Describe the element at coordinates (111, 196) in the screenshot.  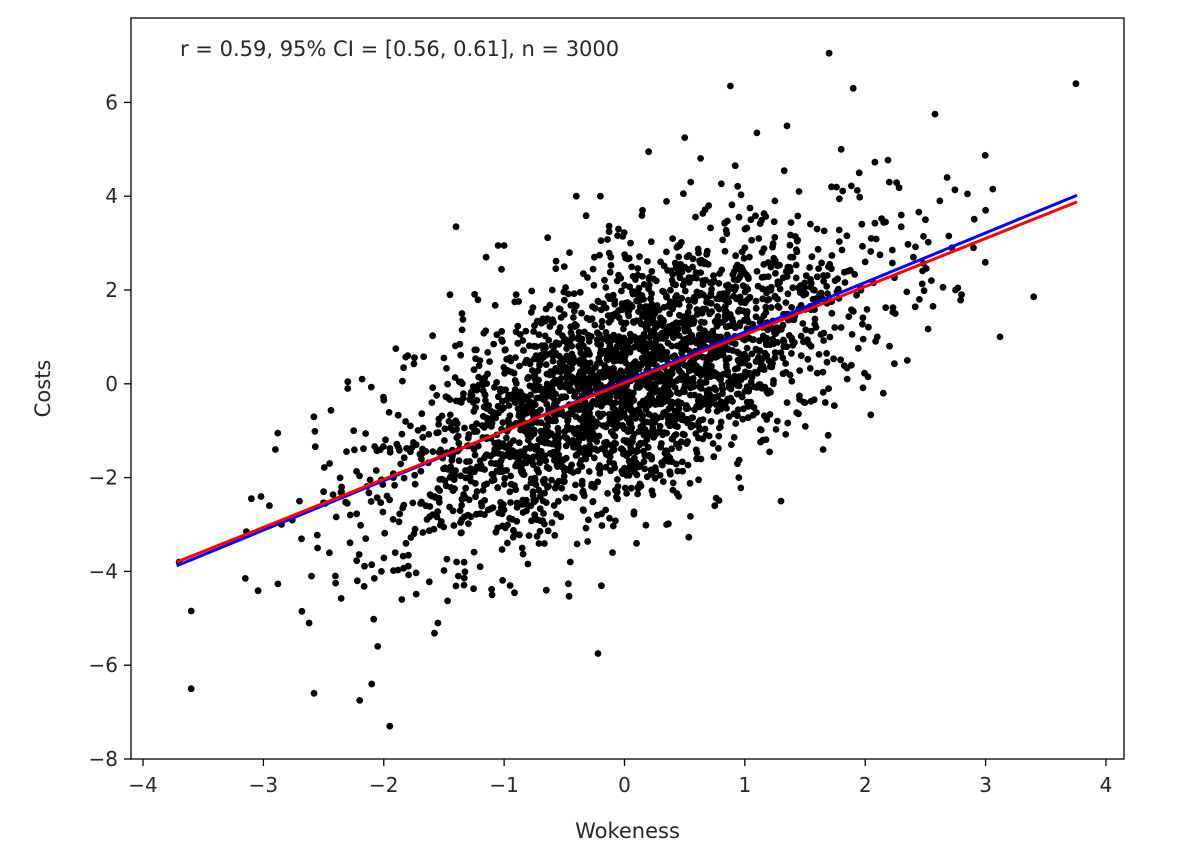
I see `y-tick-label: 4` at that location.